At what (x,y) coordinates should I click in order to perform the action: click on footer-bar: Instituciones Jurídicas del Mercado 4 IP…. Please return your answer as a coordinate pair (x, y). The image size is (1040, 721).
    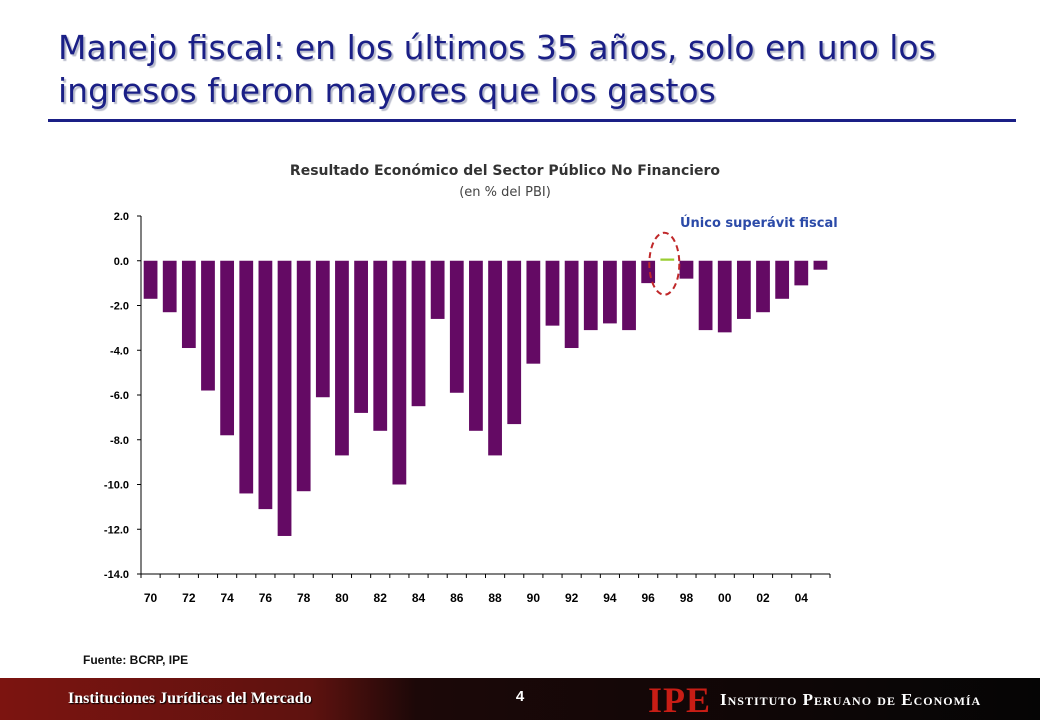
    Looking at the image, I should click on (520, 699).